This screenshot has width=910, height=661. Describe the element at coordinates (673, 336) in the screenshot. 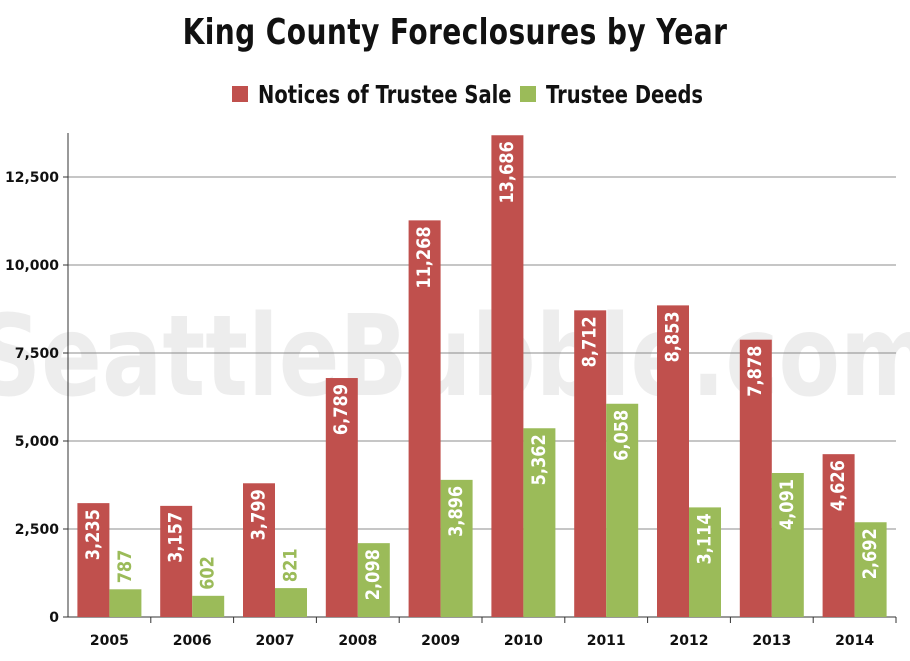

I see `data-label: 8,853` at that location.